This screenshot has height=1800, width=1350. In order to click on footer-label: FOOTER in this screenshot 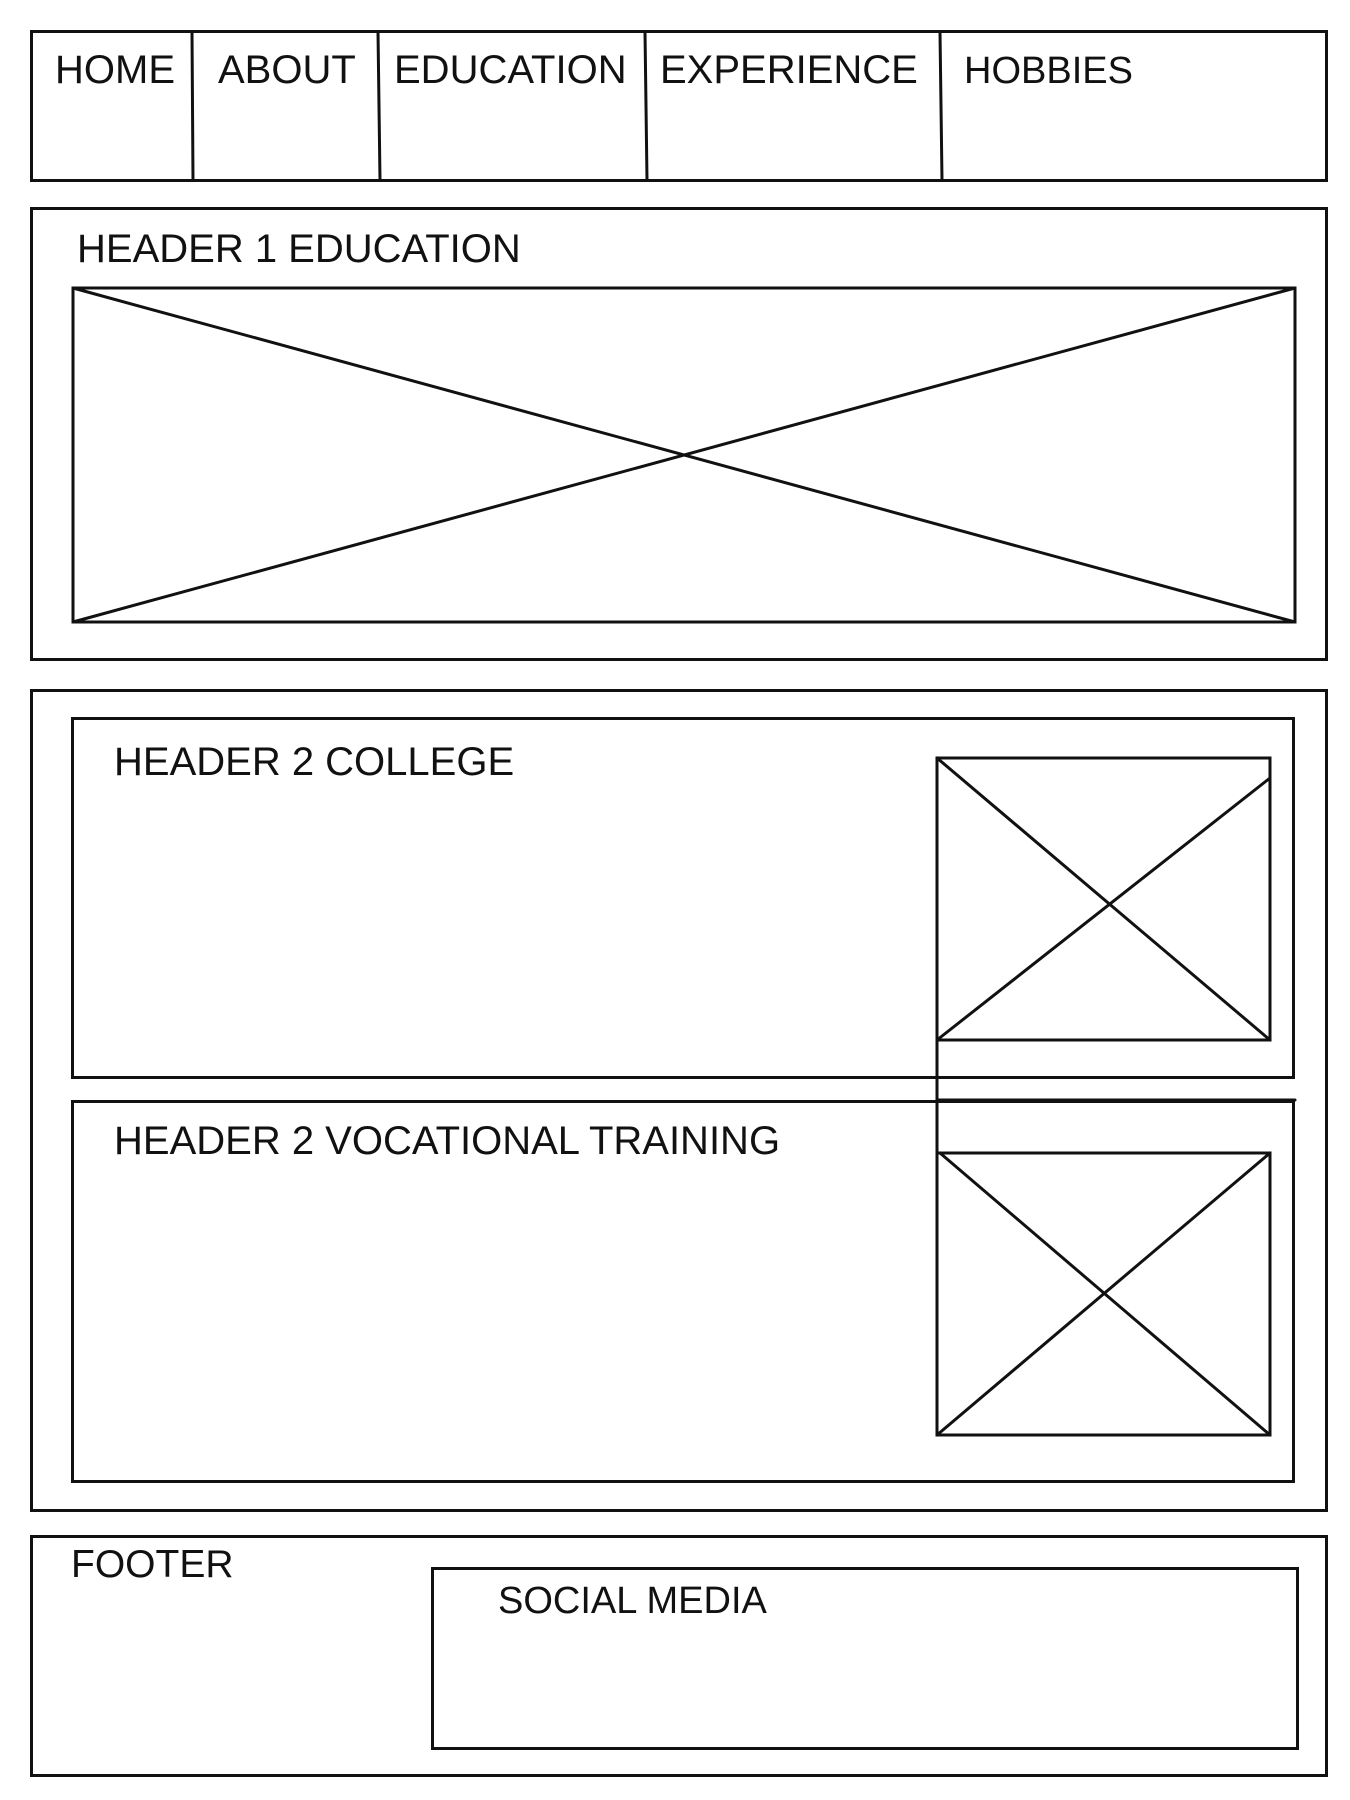, I will do `click(152, 1564)`.